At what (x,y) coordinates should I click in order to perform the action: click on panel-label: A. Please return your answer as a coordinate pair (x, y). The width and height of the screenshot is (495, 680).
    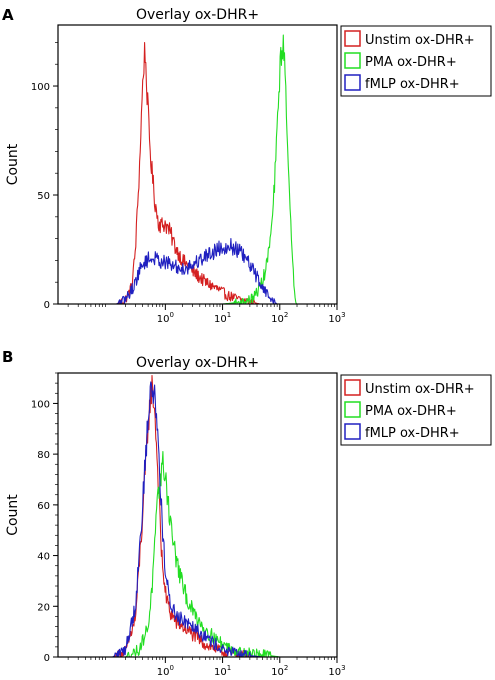
    Looking at the image, I should click on (8, 15).